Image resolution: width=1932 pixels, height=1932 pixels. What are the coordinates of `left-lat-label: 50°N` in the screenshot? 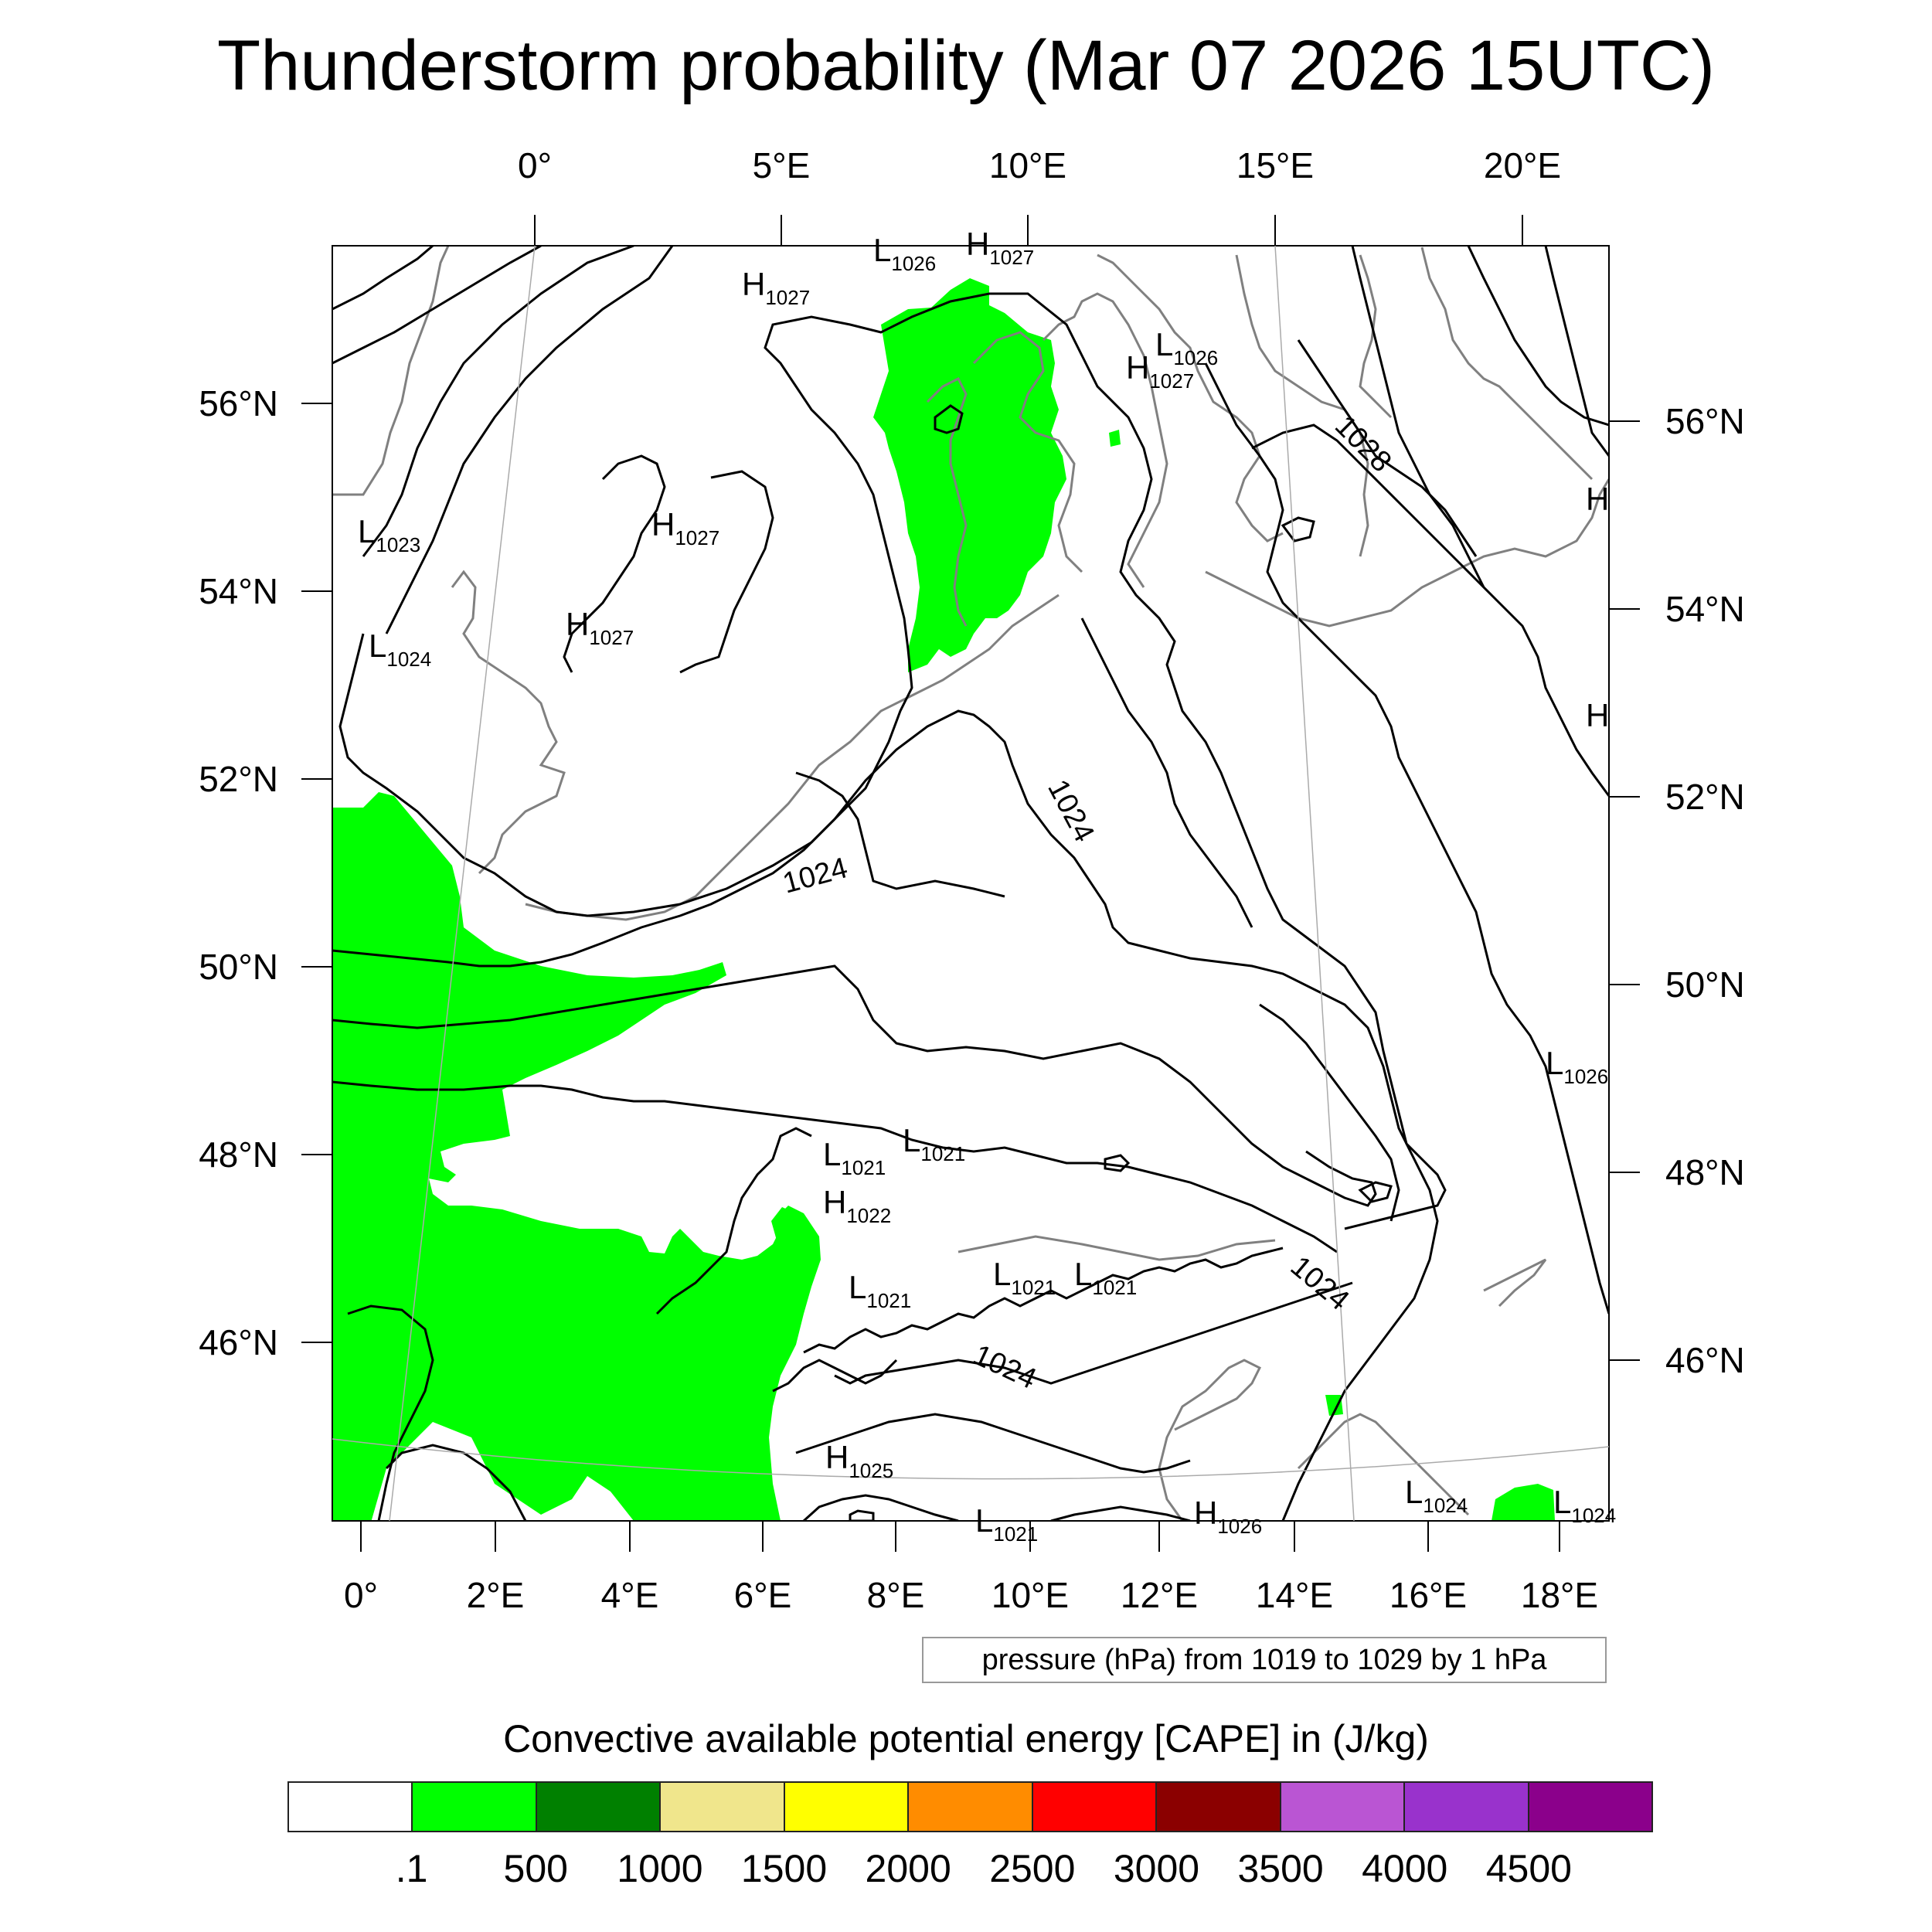 It's located at (239, 967).